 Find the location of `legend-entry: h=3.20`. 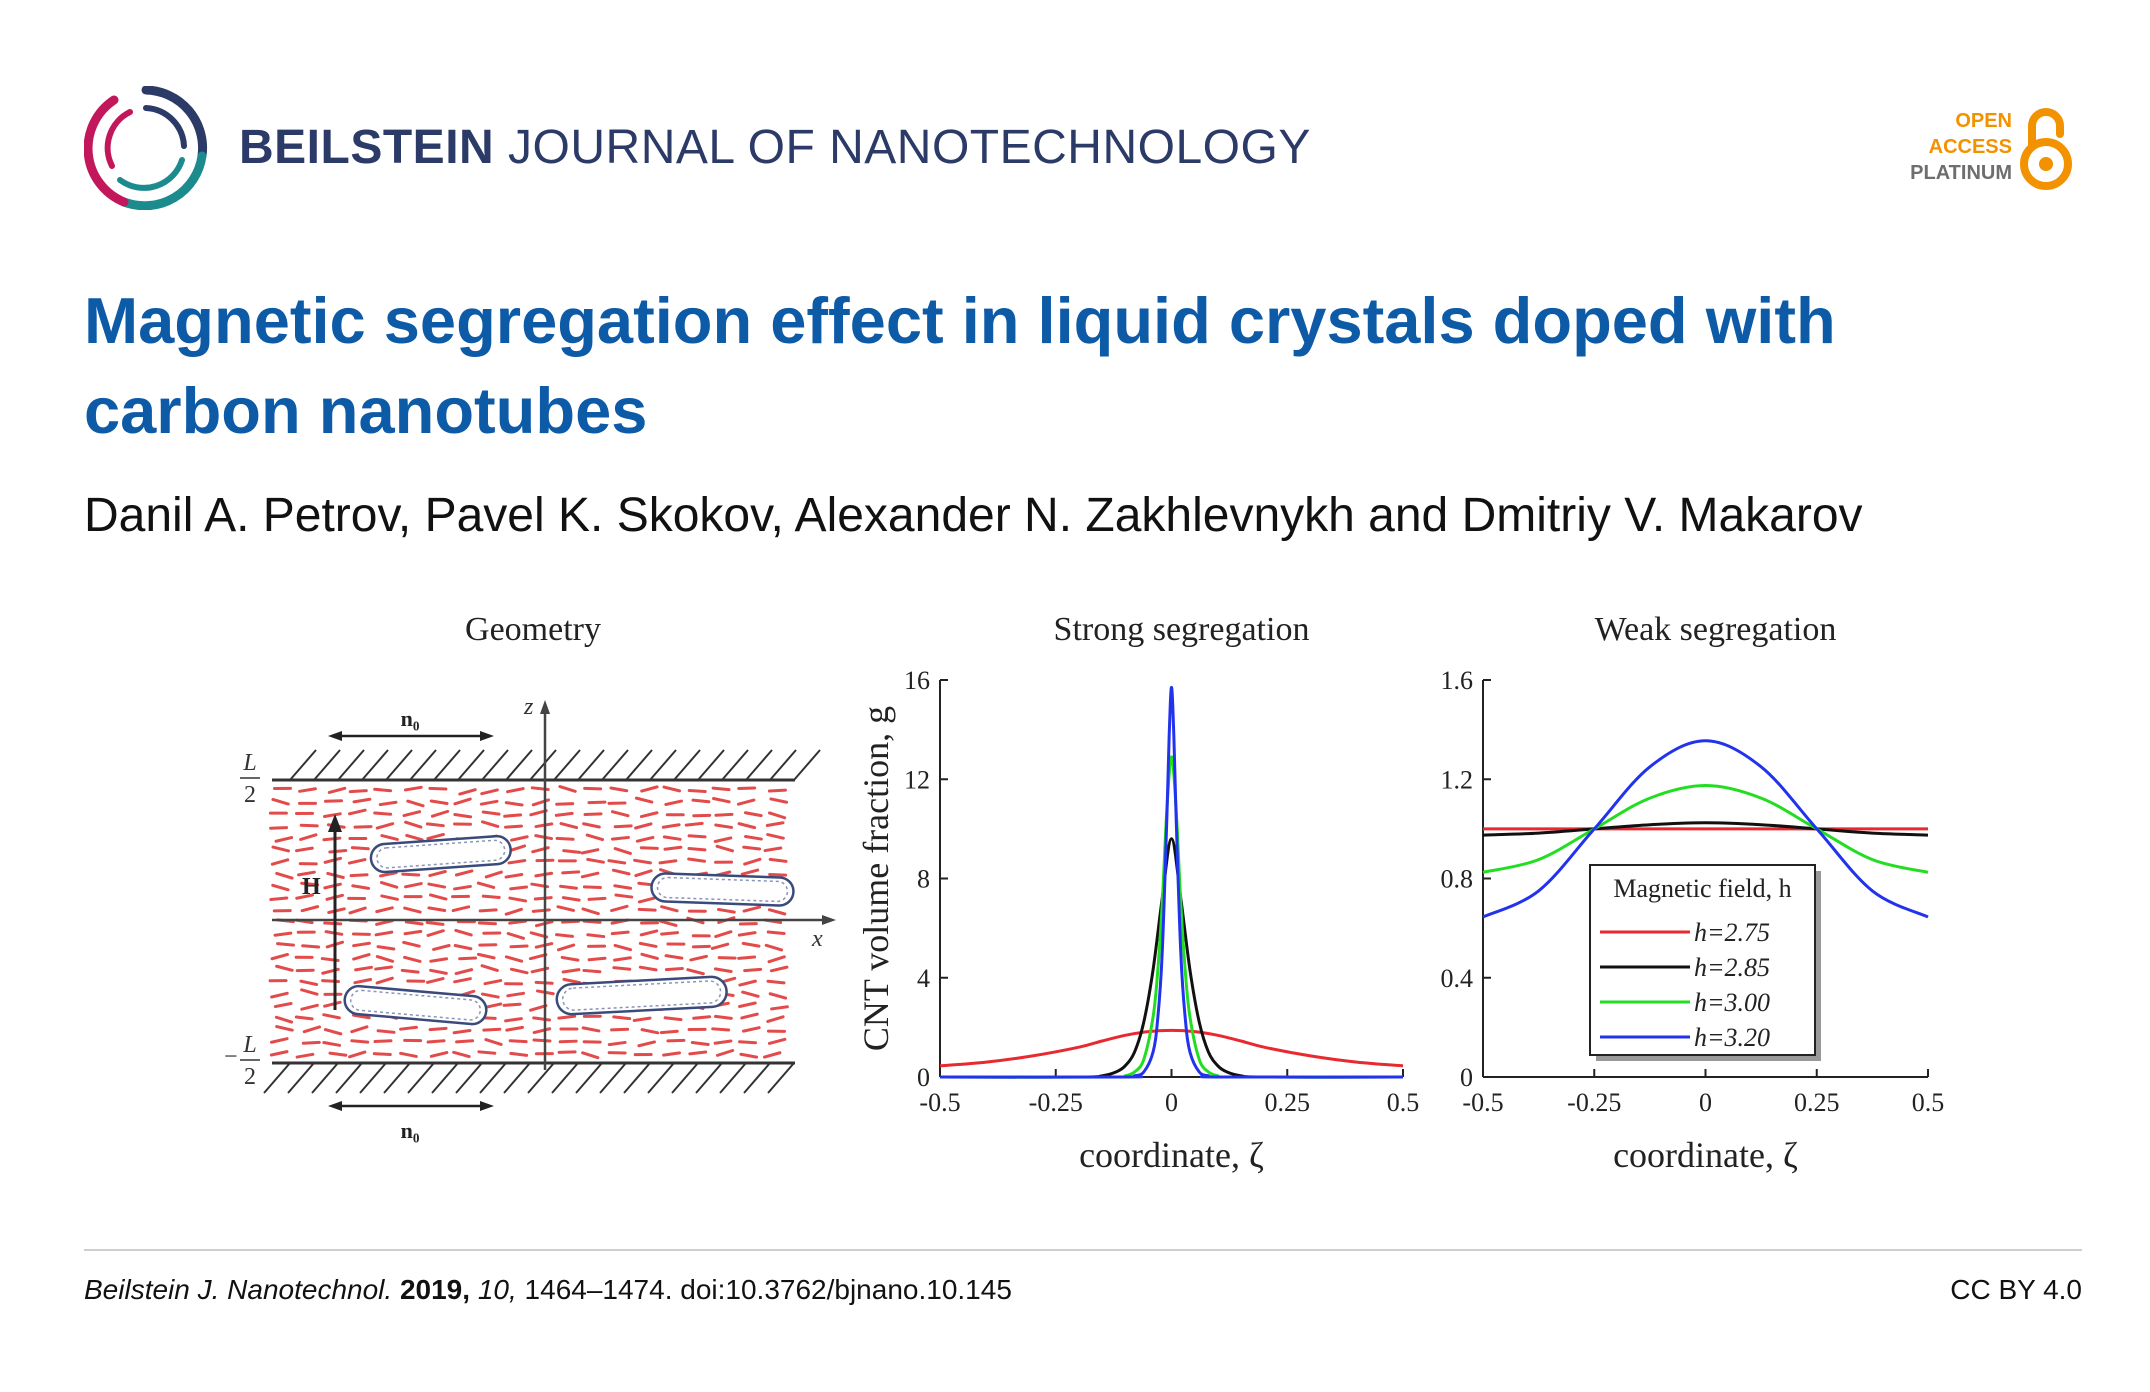

legend-entry: h=3.20 is located at coordinates (1732, 1037).